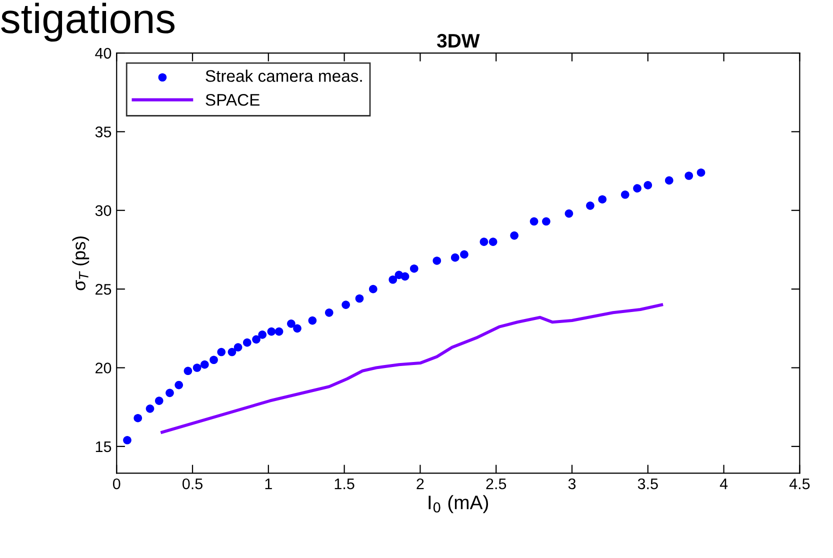 The width and height of the screenshot is (833, 558). What do you see at coordinates (88, 22) in the screenshot?
I see `text: stigations` at bounding box center [88, 22].